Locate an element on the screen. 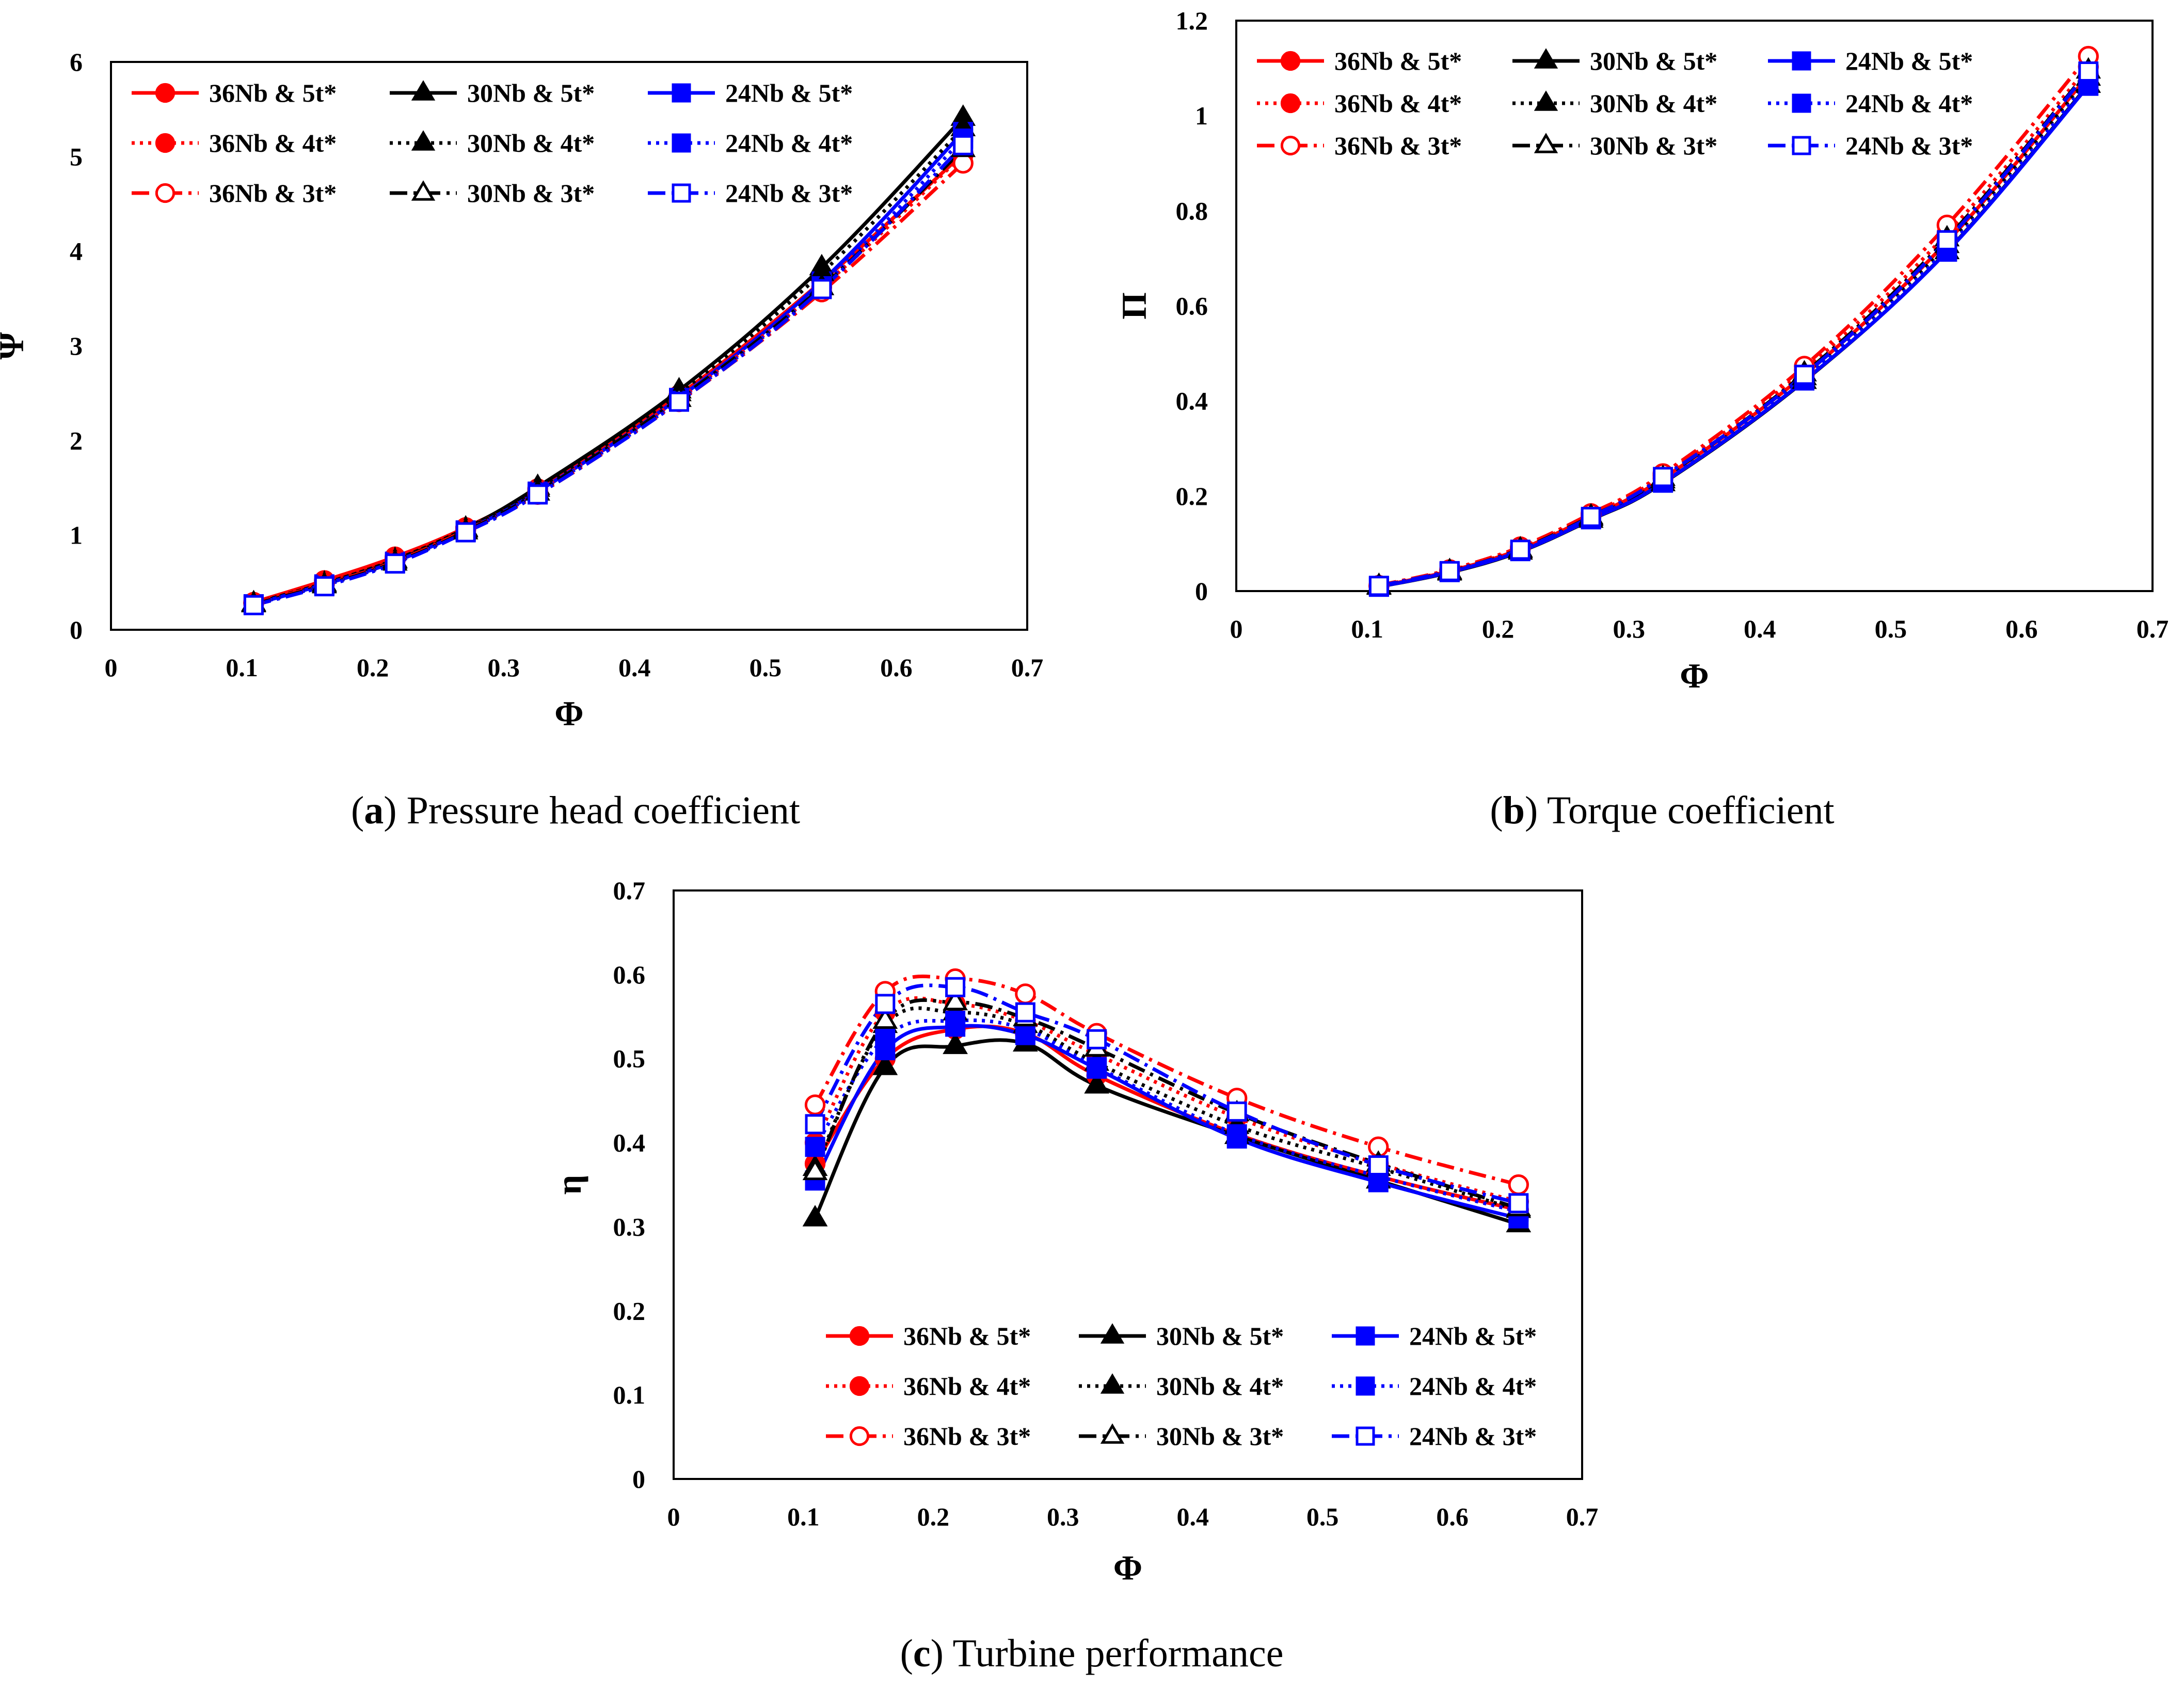 The height and width of the screenshot is (1687, 2184). y-tick-label: 1.2 is located at coordinates (1192, 20).